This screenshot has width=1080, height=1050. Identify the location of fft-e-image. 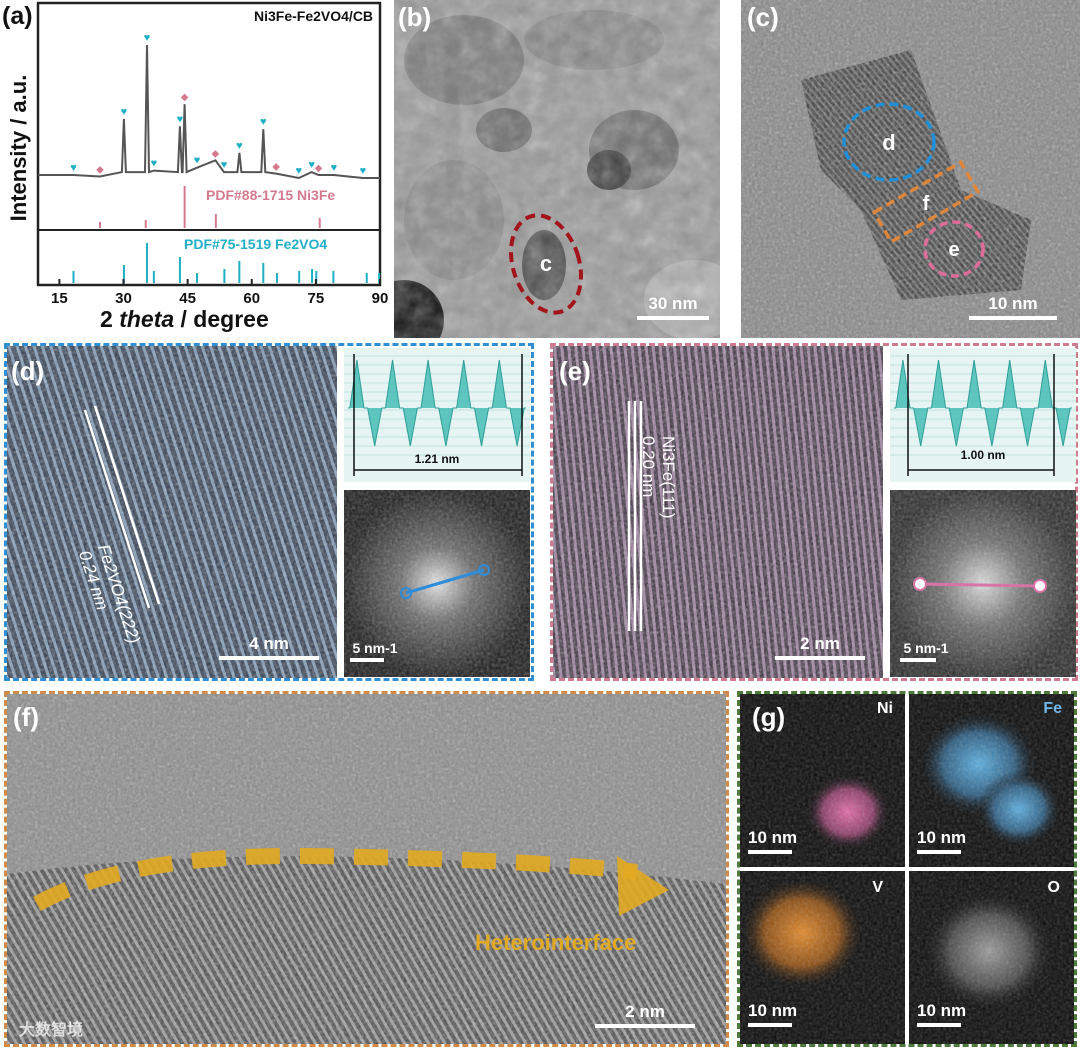
(983, 583).